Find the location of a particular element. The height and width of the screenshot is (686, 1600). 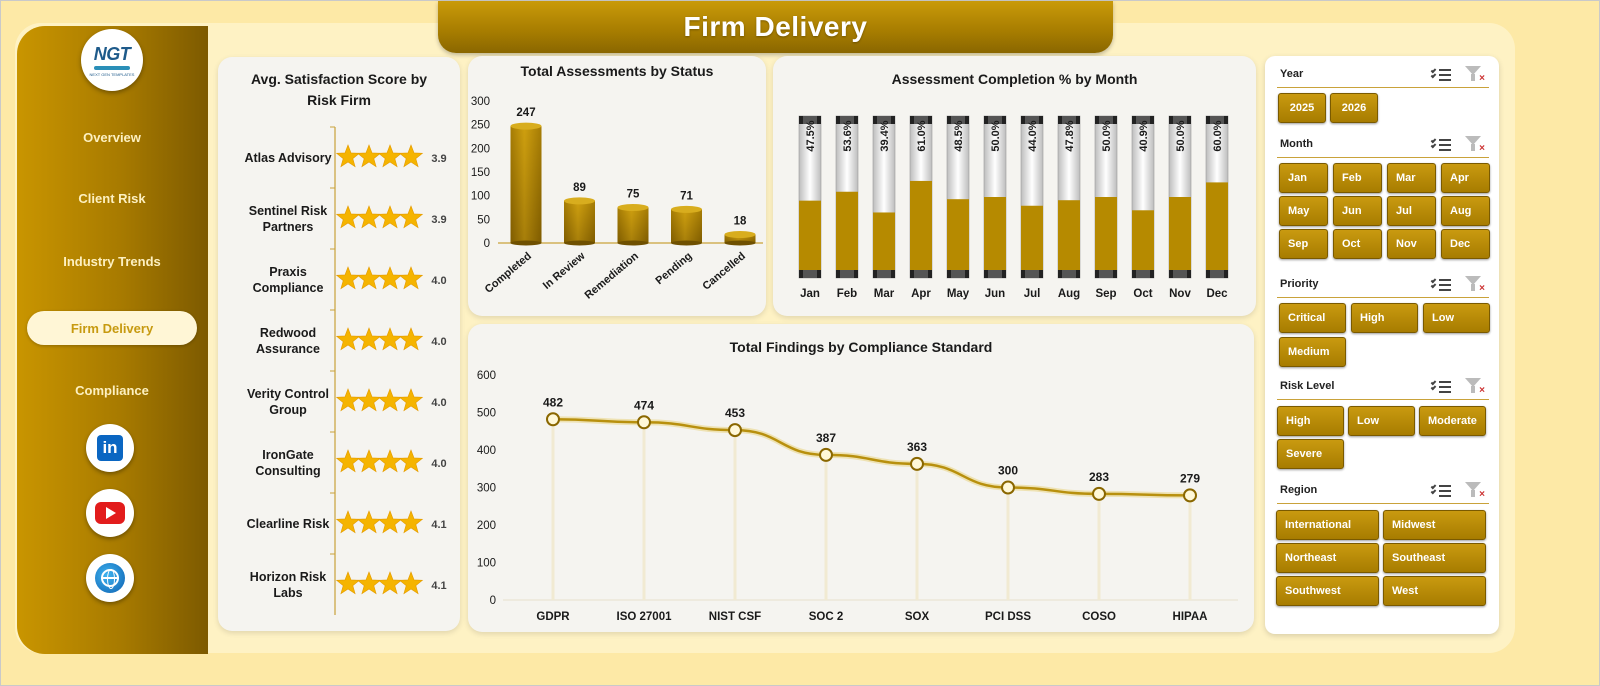

completion-month-label: Dec is located at coordinates (1217, 294).